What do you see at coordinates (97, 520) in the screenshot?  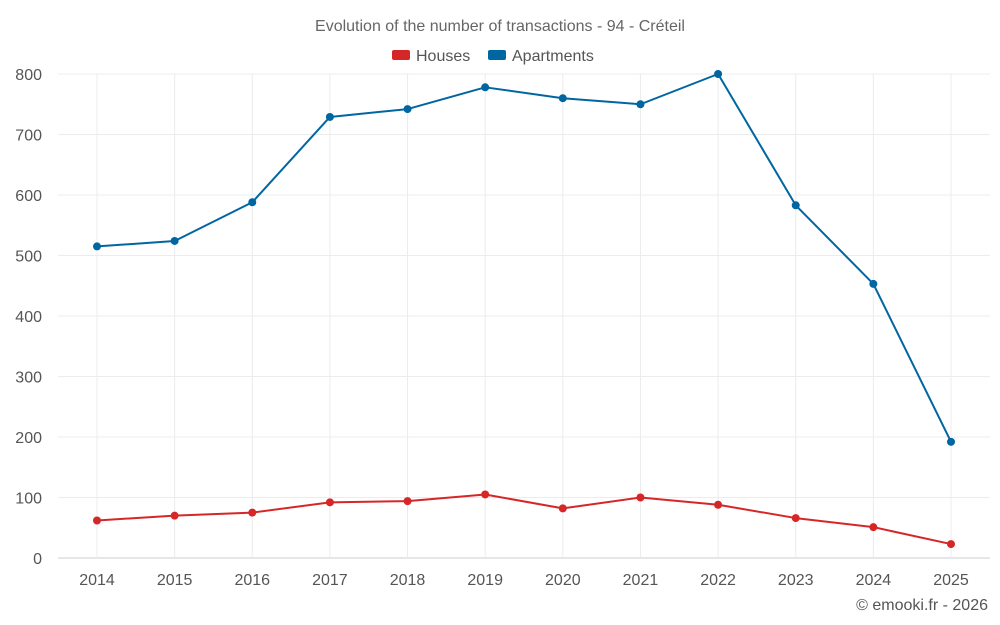 I see `data-point-houses-2014` at bounding box center [97, 520].